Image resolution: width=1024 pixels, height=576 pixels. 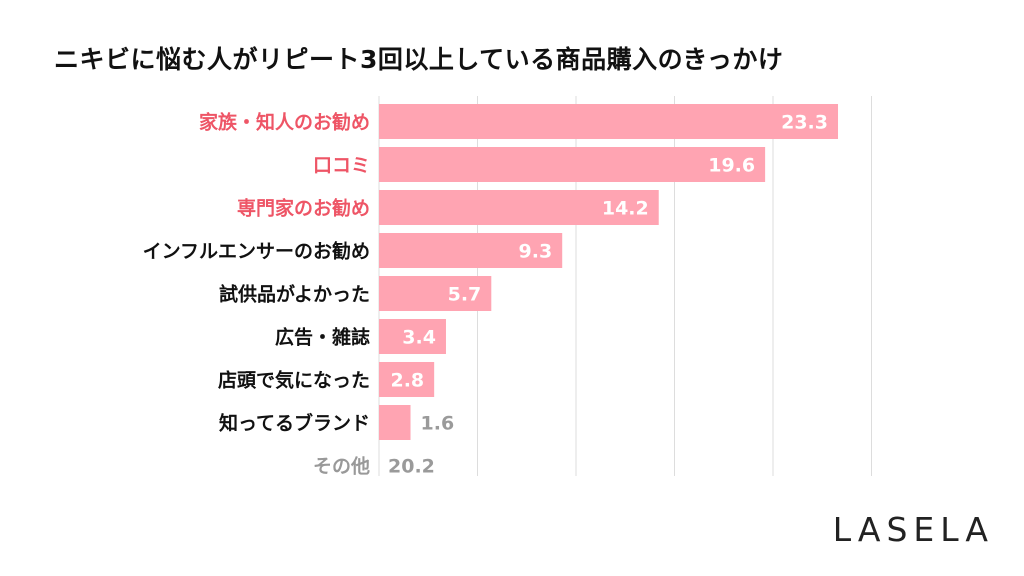 What do you see at coordinates (465, 295) in the screenshot?
I see `value-label: 5.7` at bounding box center [465, 295].